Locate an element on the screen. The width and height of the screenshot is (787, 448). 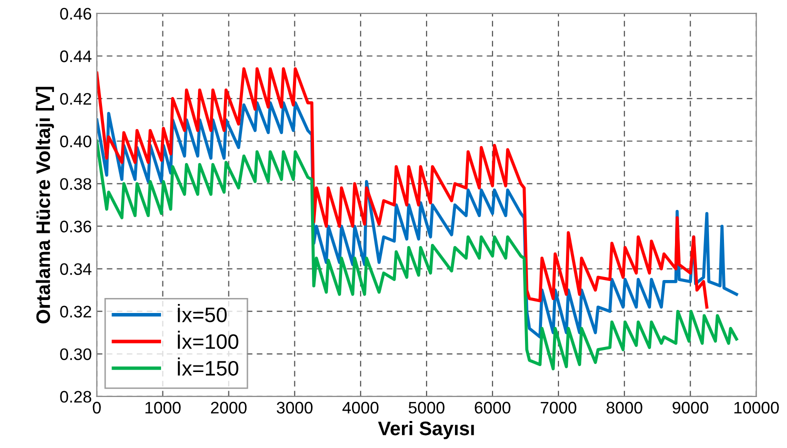
x-tick-label: 3000 is located at coordinates (294, 408).